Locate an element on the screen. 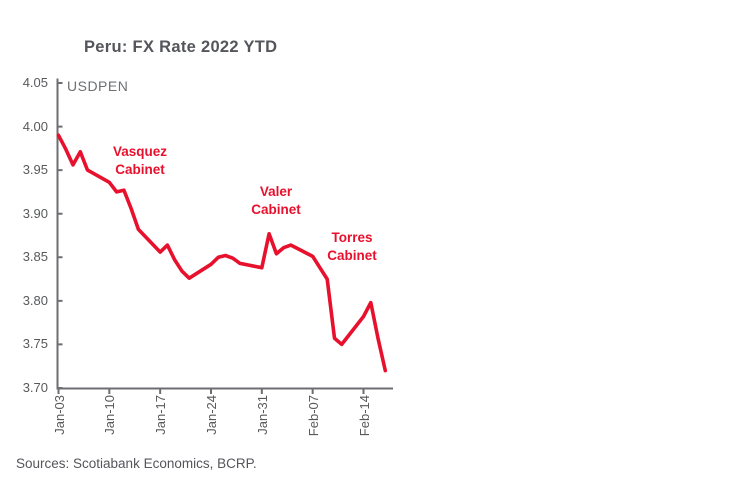 The height and width of the screenshot is (482, 750). chart-title: Peru: FX Rate 2022 YTD is located at coordinates (181, 47).